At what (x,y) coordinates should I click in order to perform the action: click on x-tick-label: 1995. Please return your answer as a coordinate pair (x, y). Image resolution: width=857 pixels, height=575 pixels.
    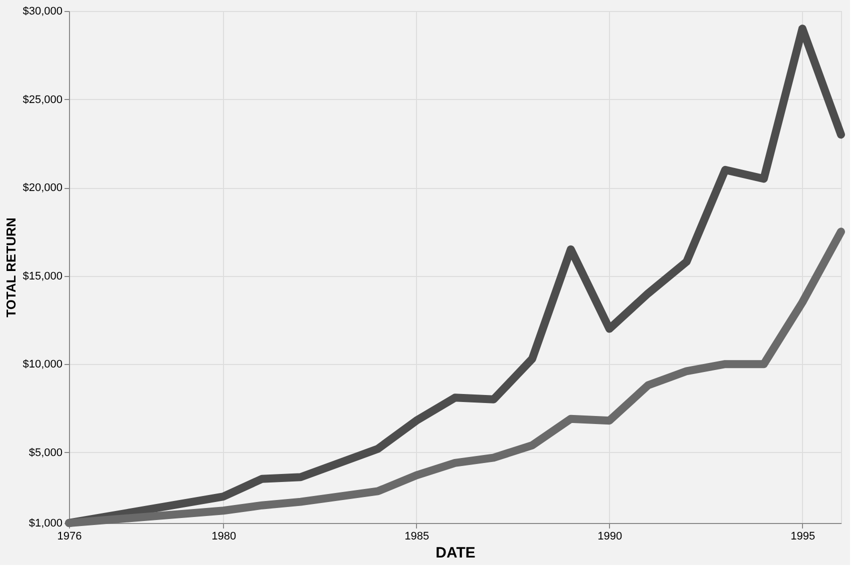
    Looking at the image, I should click on (803, 536).